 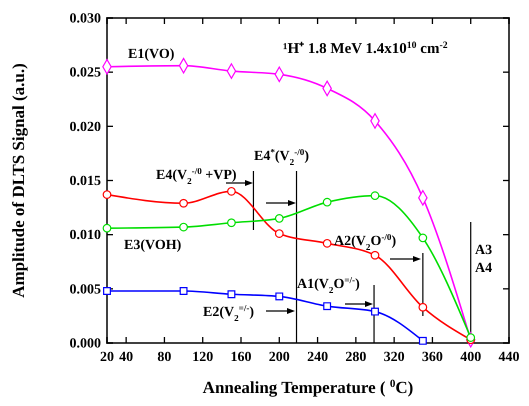 I want to click on x-tick-label: 400, so click(x=471, y=357).